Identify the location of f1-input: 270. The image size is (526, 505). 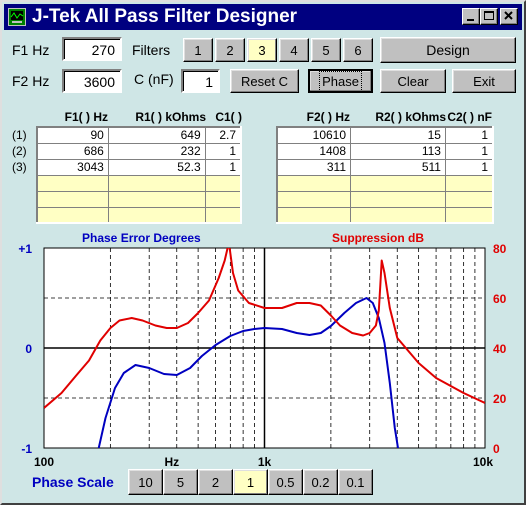
(92, 49).